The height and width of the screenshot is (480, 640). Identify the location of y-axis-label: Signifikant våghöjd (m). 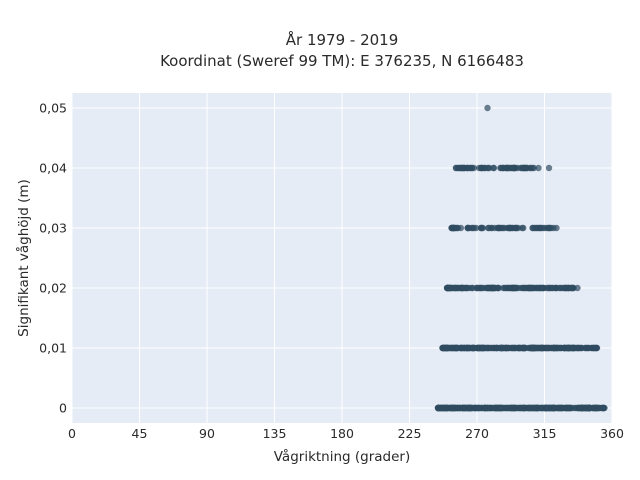
(23, 258).